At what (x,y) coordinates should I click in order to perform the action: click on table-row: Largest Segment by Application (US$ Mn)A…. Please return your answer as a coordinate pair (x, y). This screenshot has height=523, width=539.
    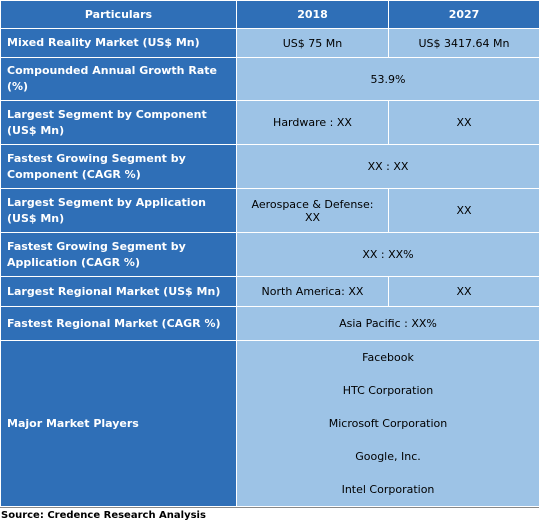
    Looking at the image, I should click on (270, 211).